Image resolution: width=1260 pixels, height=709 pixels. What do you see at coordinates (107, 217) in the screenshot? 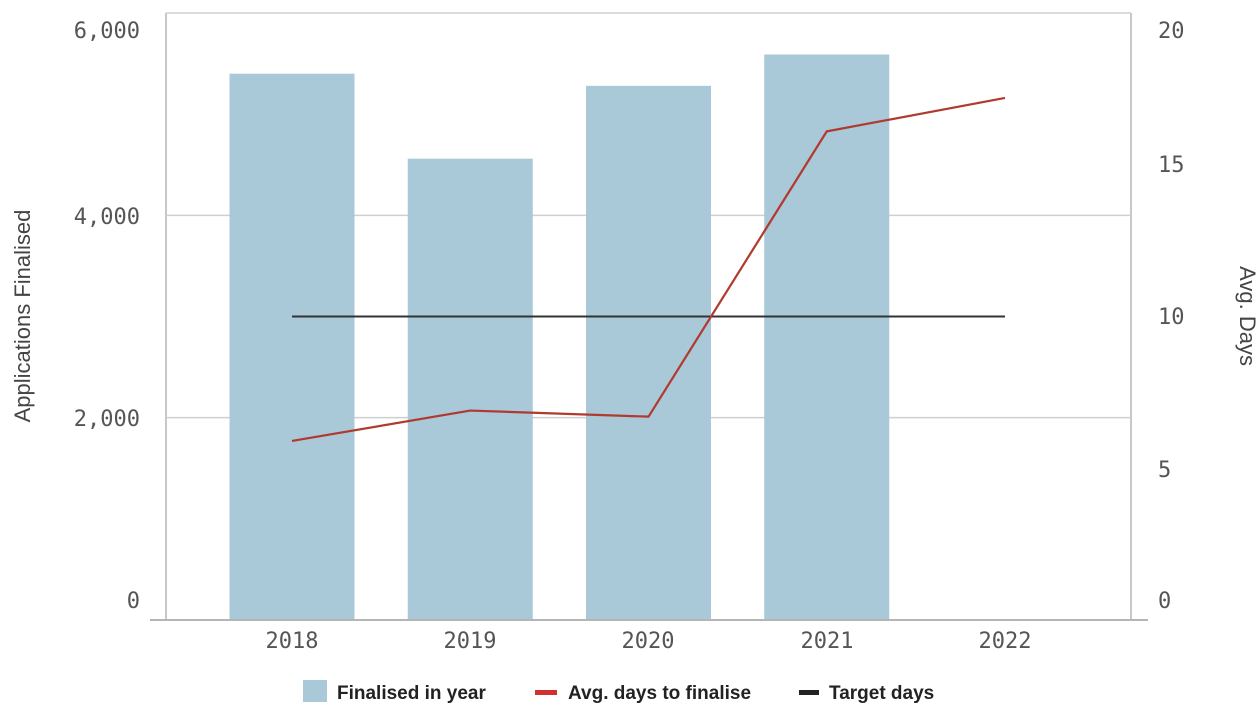
I see `y-tick-label: 4,000` at bounding box center [107, 217].